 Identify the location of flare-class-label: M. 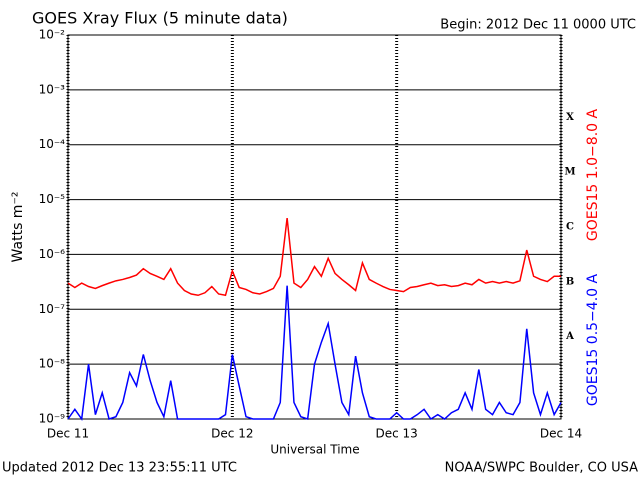
(569, 172).